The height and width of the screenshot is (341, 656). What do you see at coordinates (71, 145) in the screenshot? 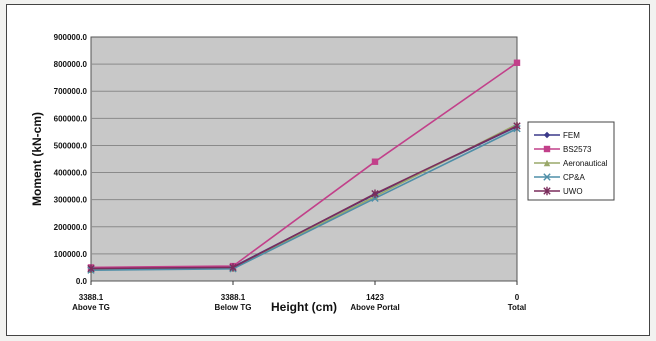
I see `y-tick-label: 500000.0` at bounding box center [71, 145].